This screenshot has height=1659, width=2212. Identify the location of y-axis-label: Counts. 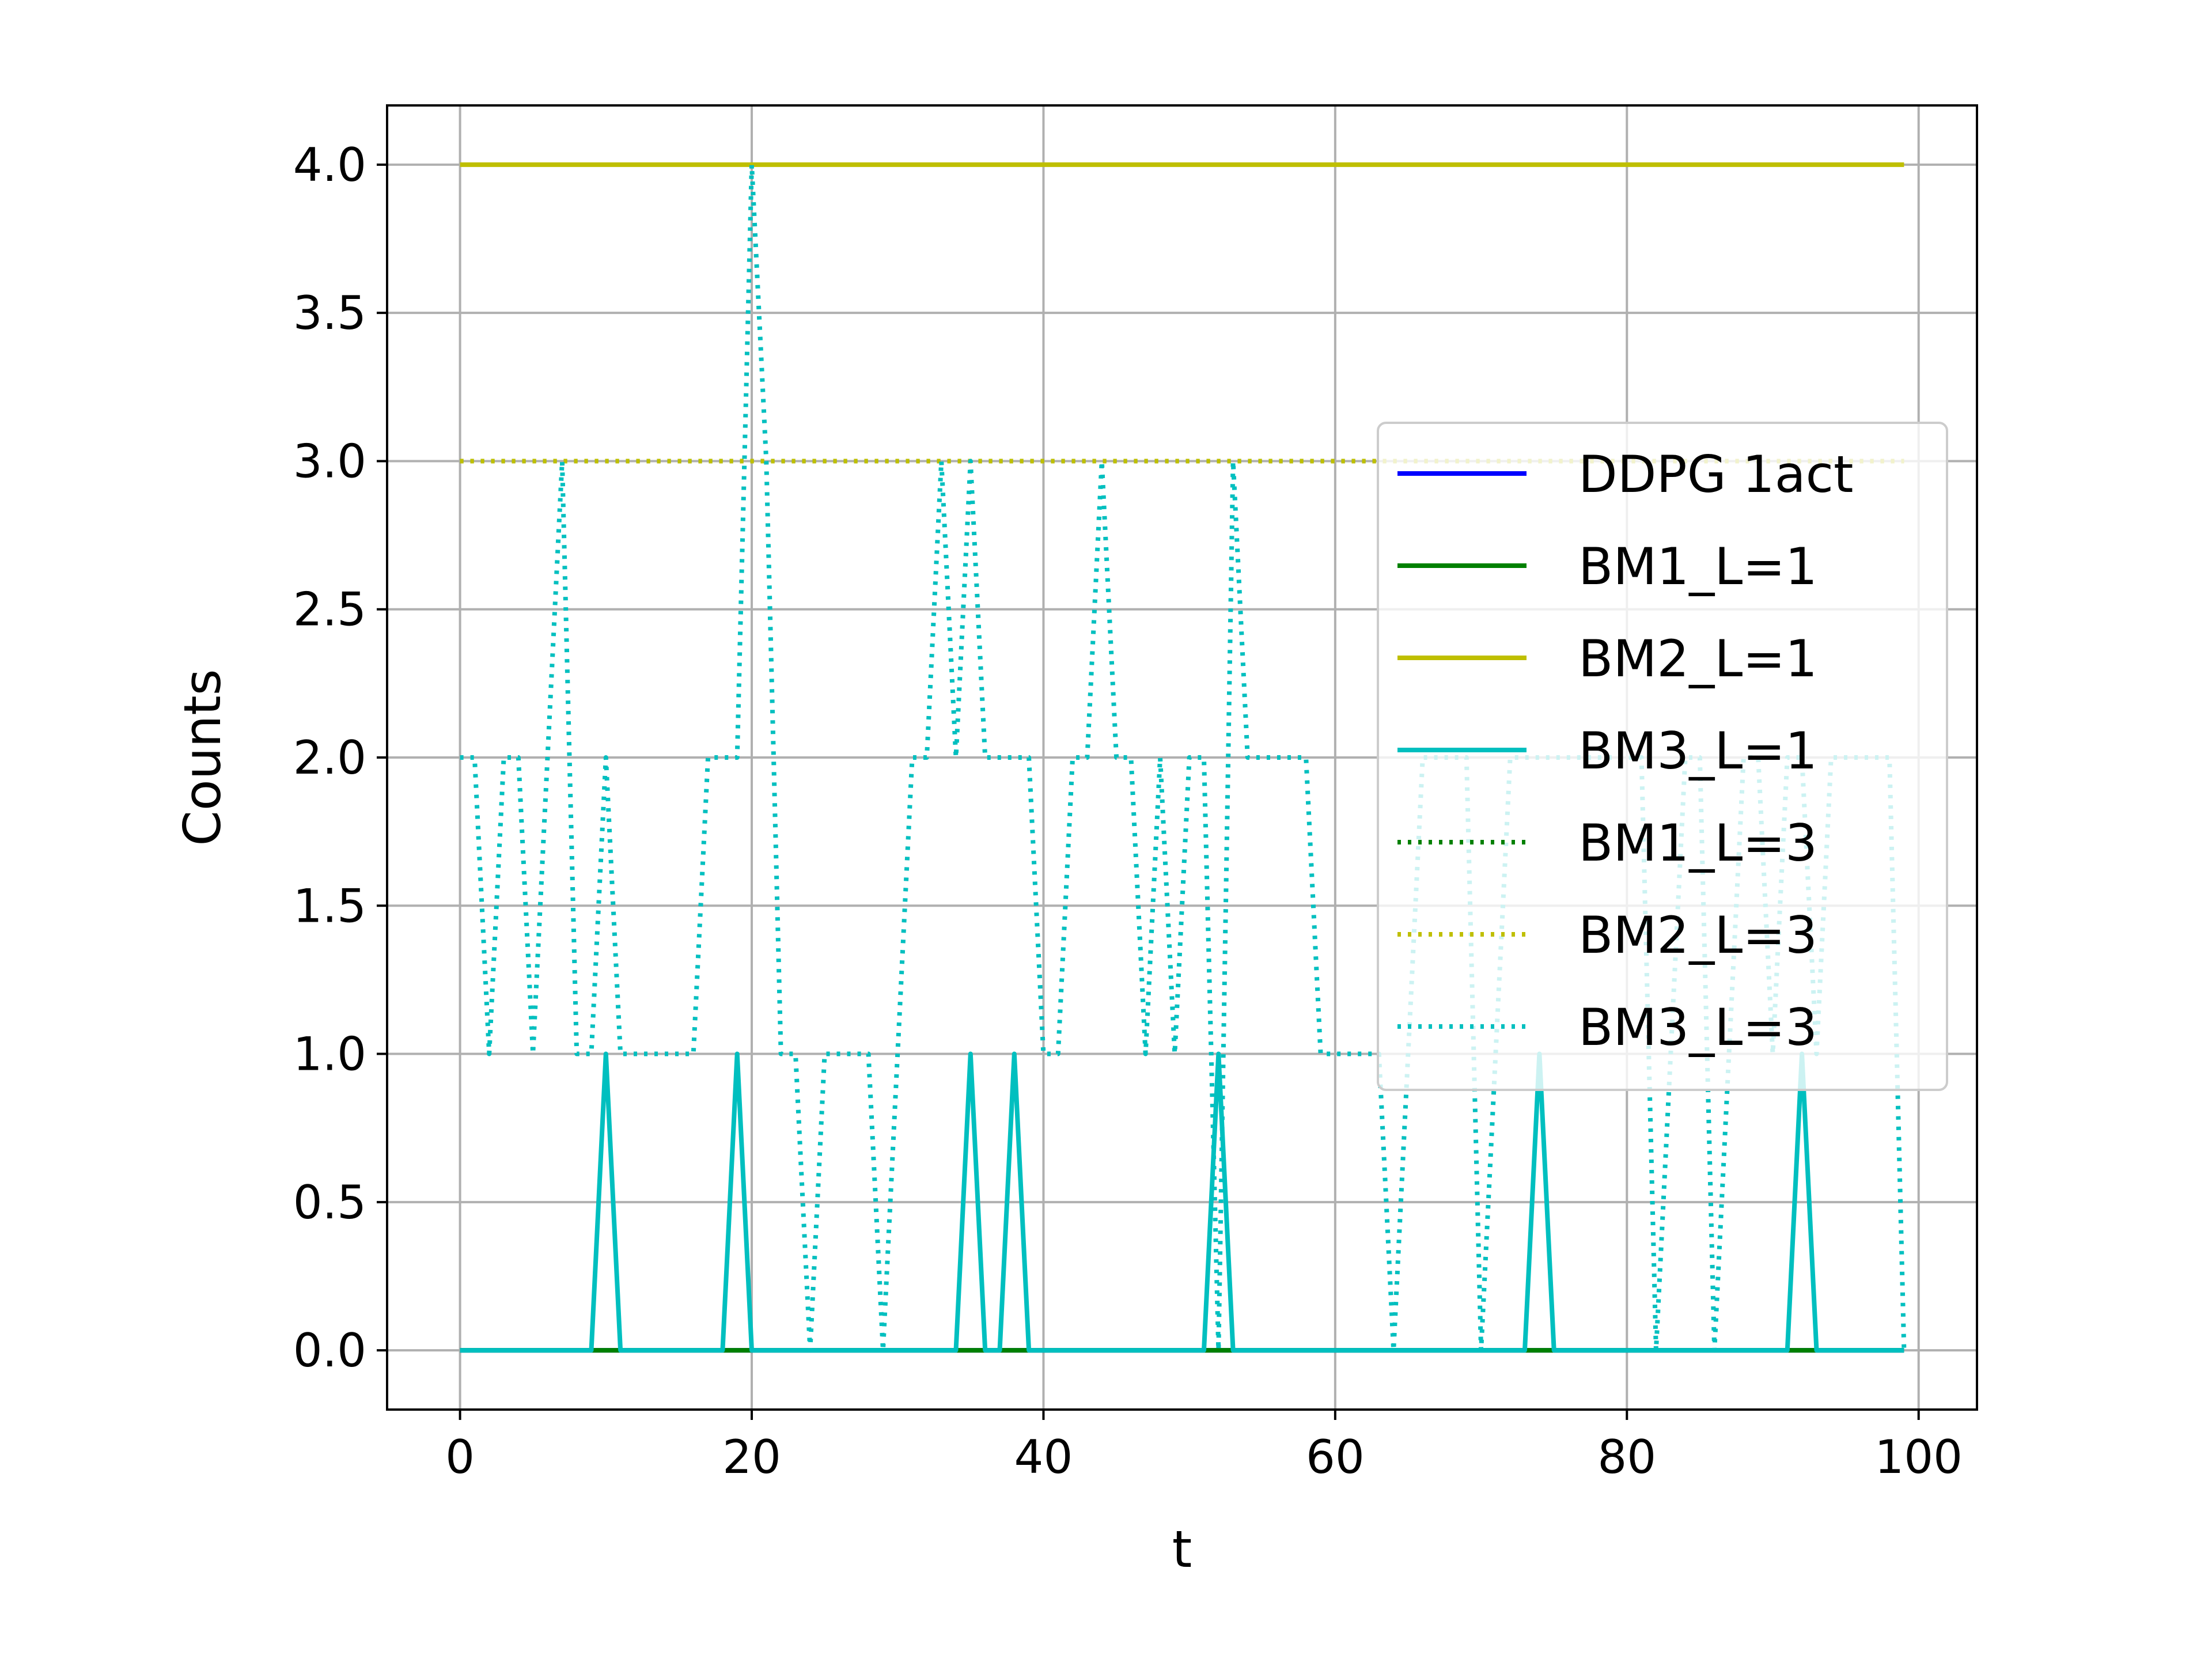
(202, 757).